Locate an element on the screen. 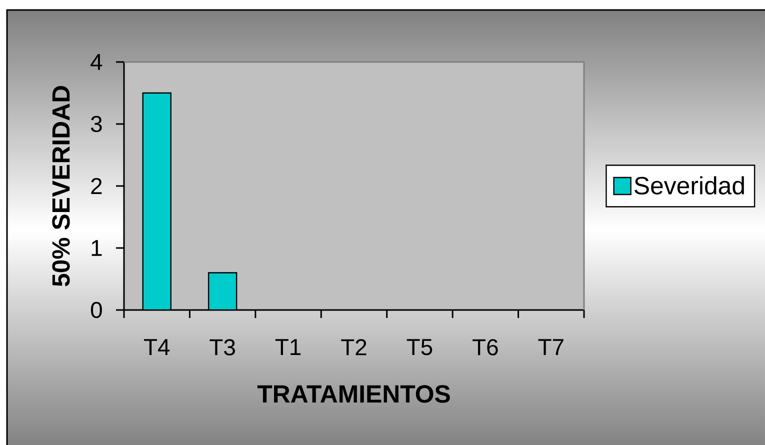 The width and height of the screenshot is (765, 445). x-tick-label: T2 is located at coordinates (353, 347).